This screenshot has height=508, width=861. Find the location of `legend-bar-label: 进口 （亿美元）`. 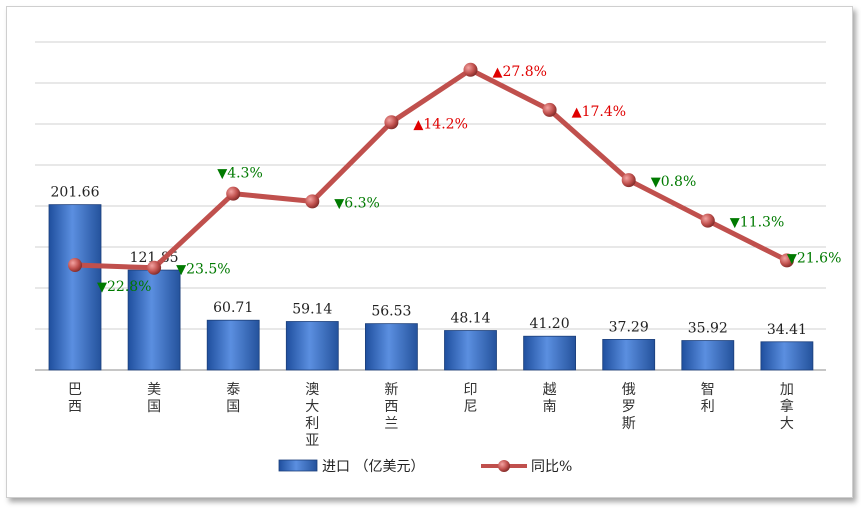

legend-bar-label: 进口 （亿美元） is located at coordinates (373, 467).